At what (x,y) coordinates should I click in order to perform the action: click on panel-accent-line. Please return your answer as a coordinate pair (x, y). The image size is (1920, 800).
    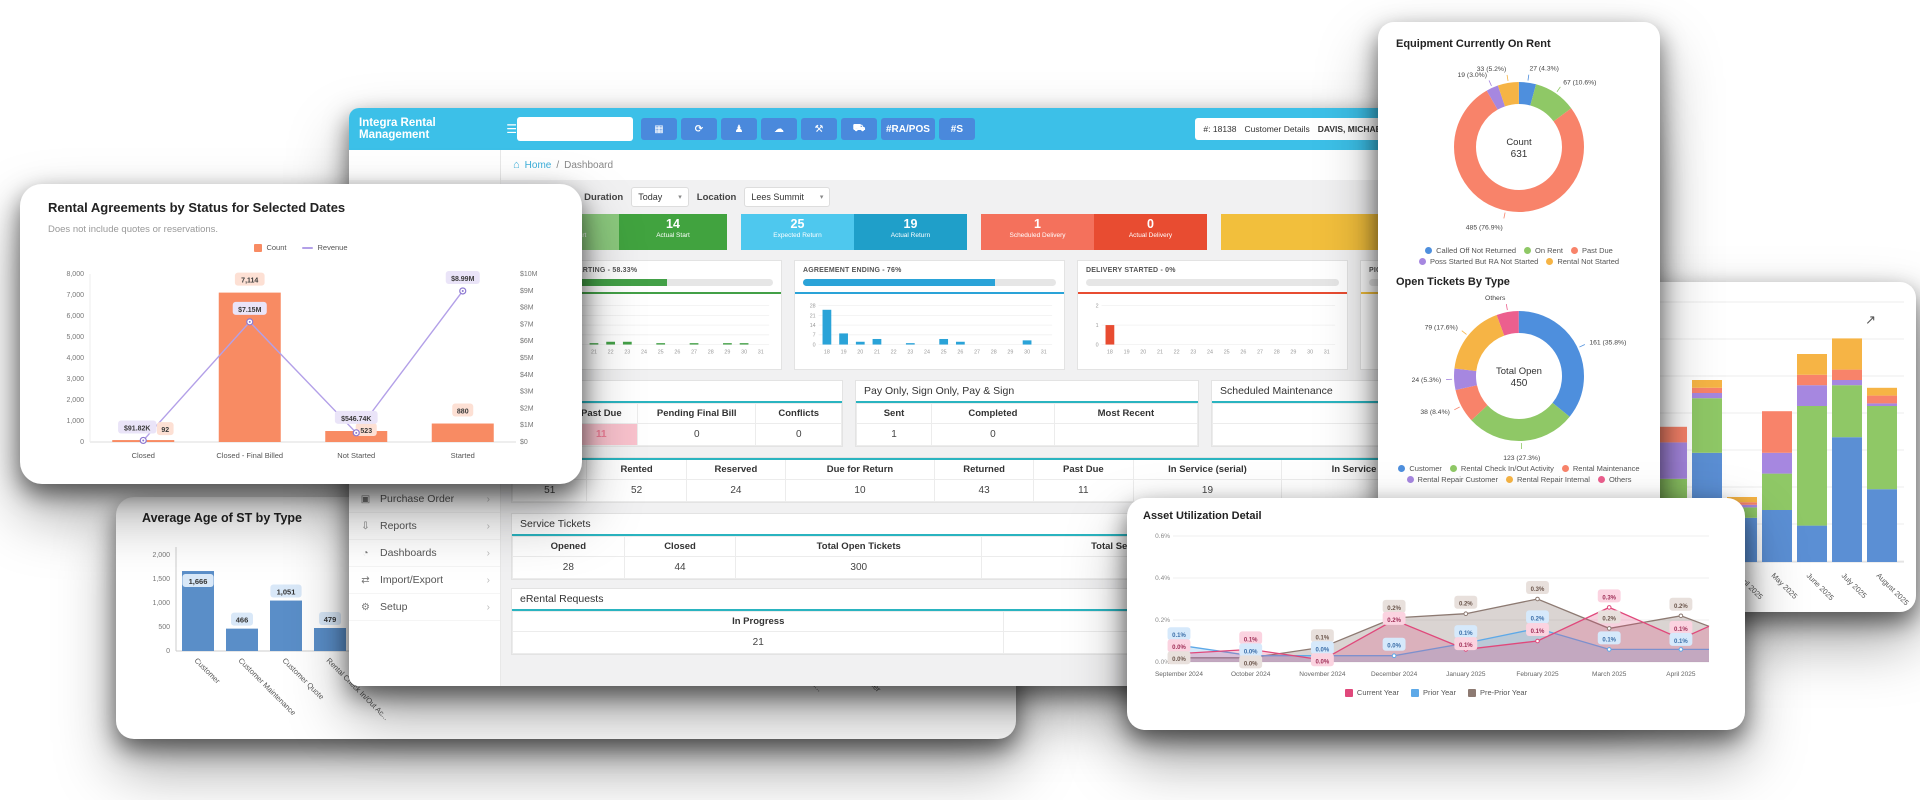
    Looking at the image, I should click on (929, 293).